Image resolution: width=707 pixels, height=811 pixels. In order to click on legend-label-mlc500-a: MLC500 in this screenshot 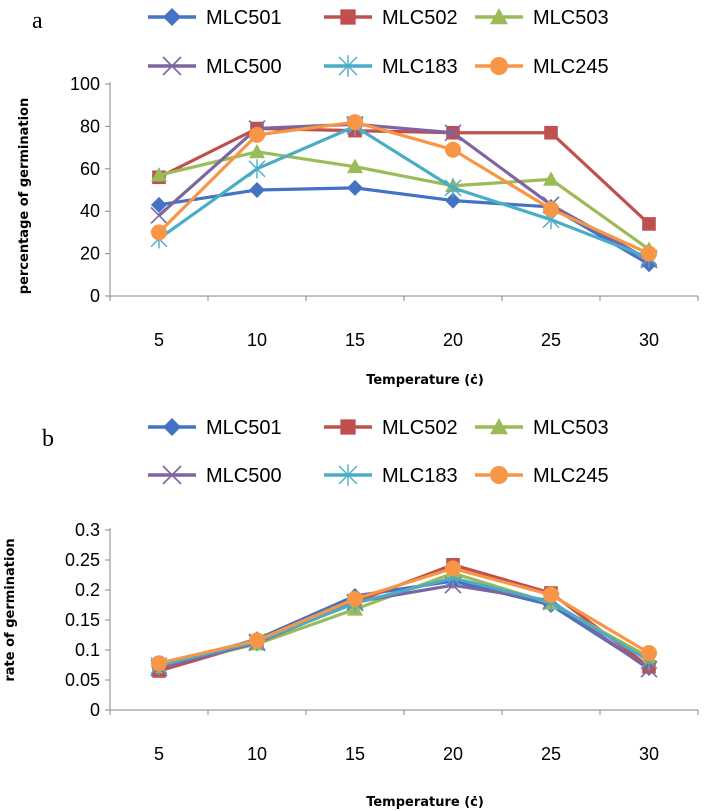, I will do `click(244, 67)`.